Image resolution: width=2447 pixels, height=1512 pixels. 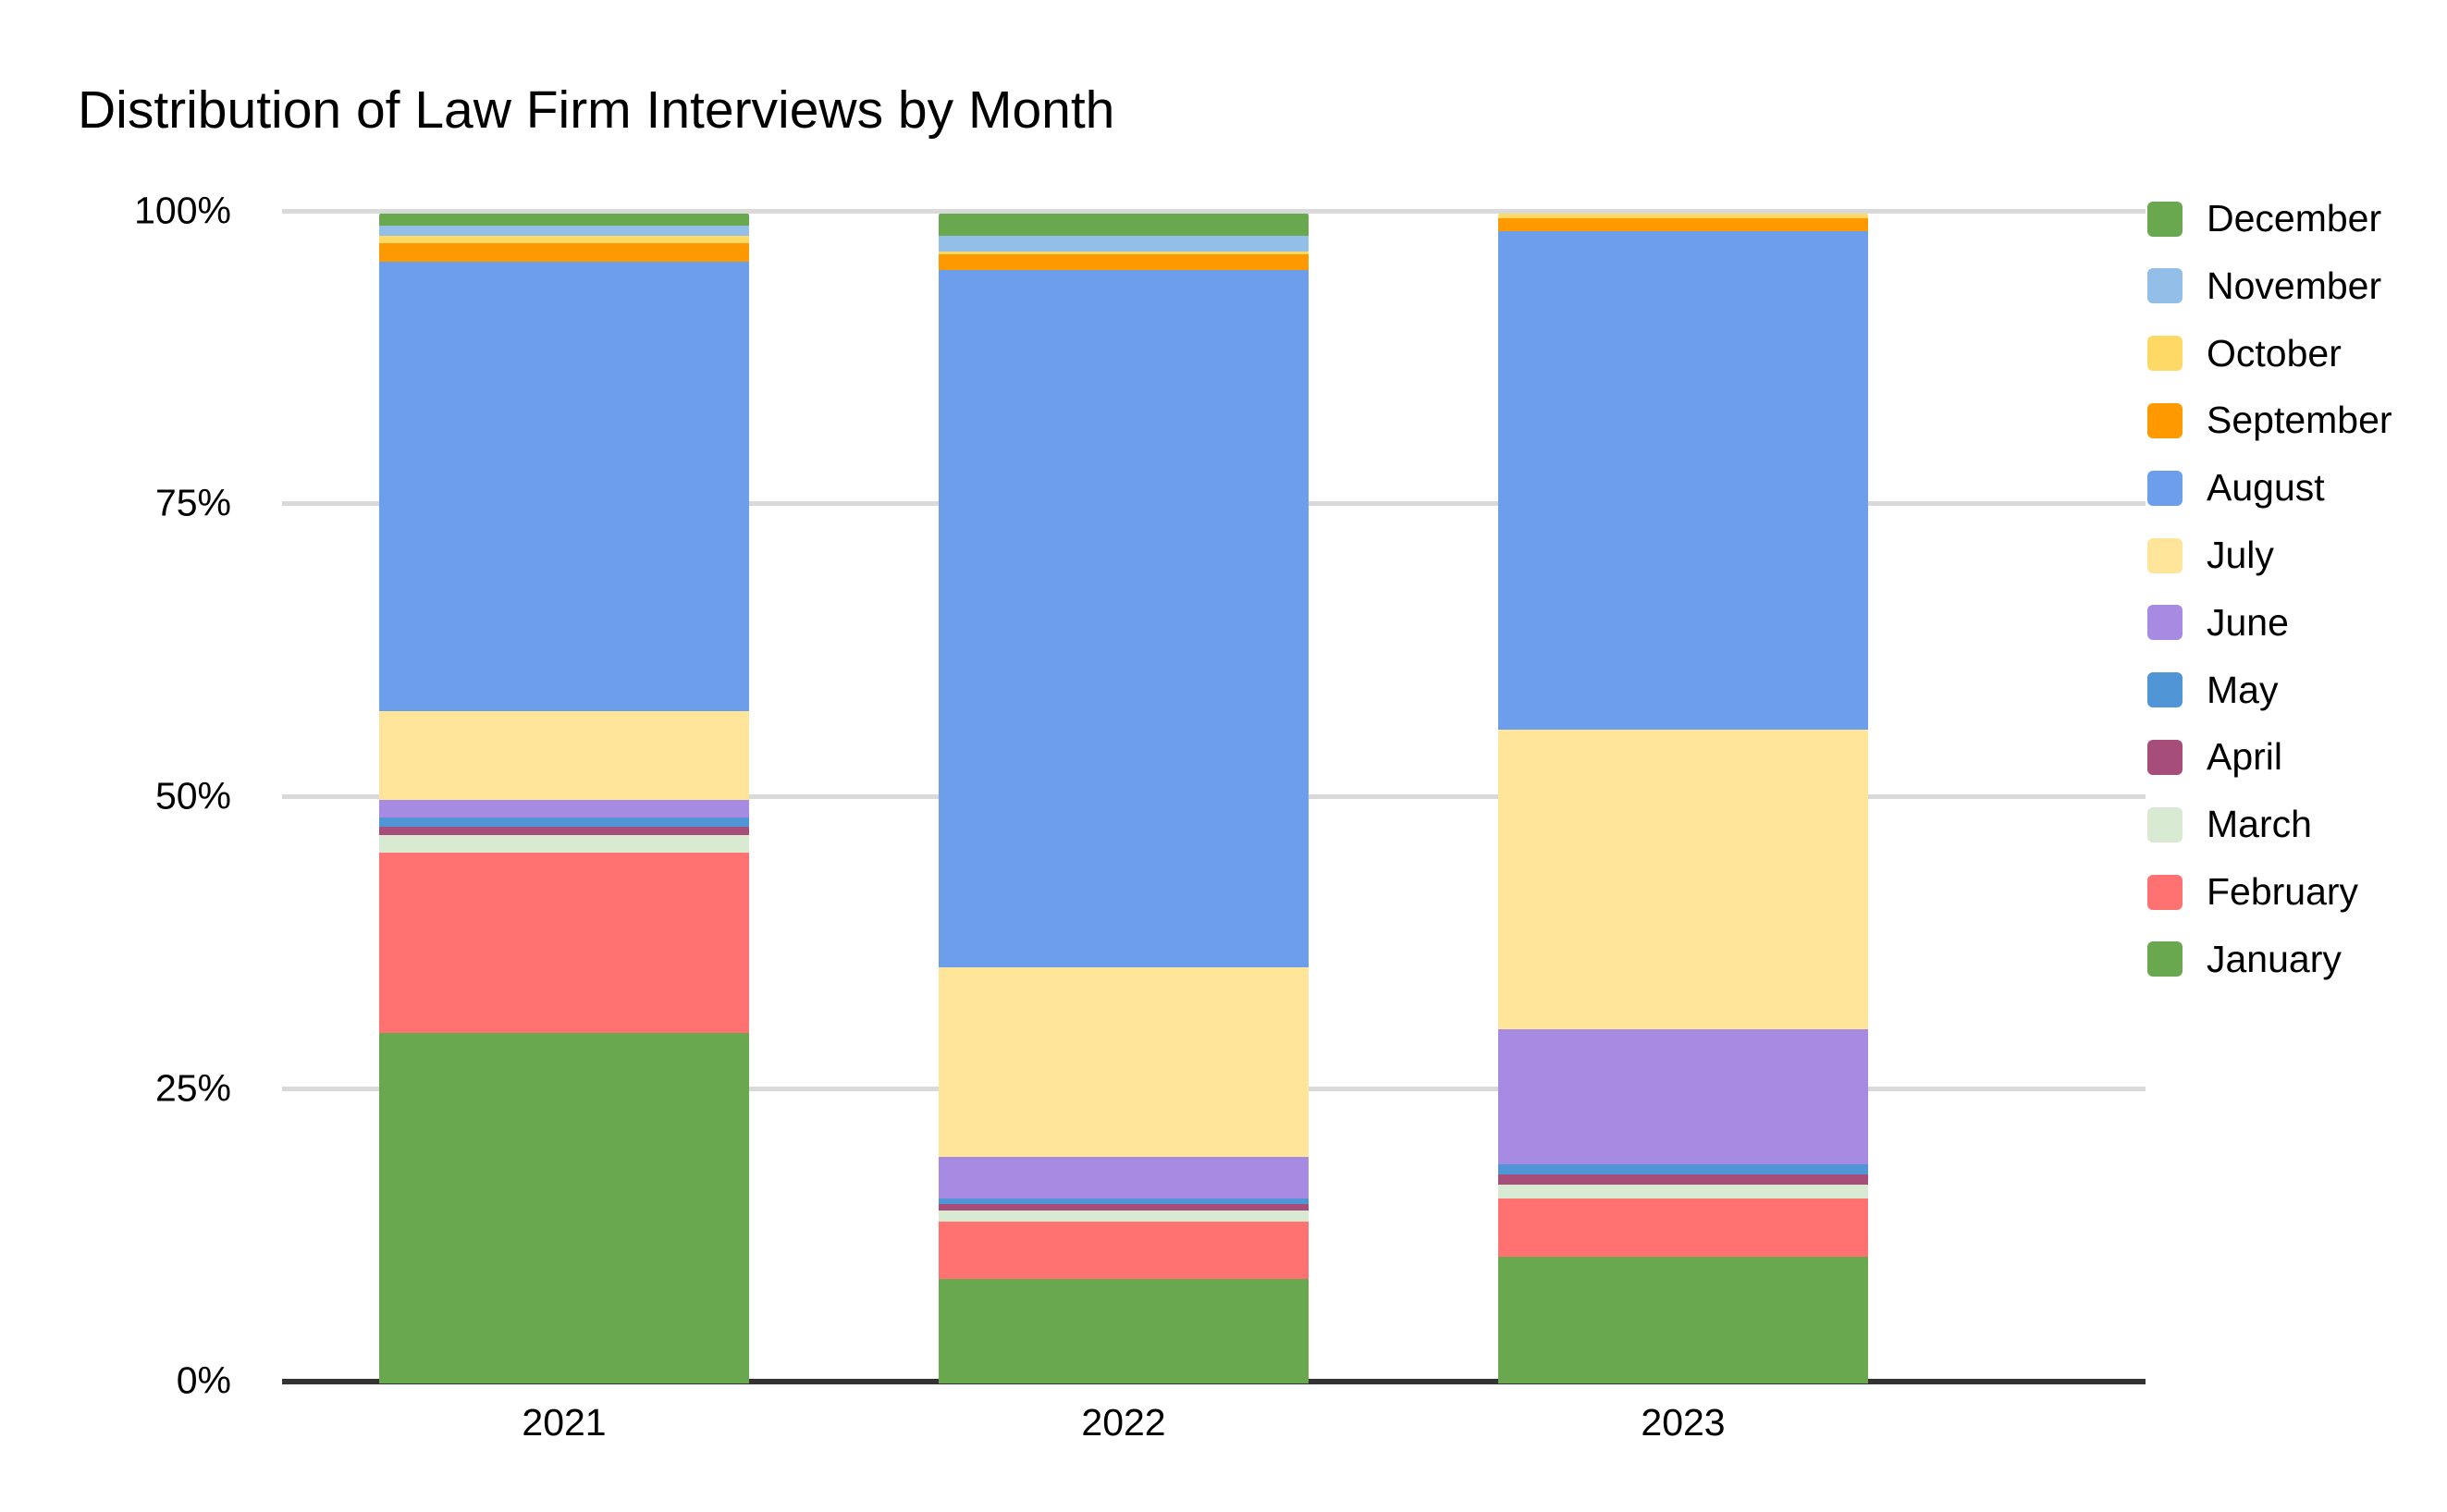 What do you see at coordinates (1124, 253) in the screenshot?
I see `bar-segment-october-2022` at bounding box center [1124, 253].